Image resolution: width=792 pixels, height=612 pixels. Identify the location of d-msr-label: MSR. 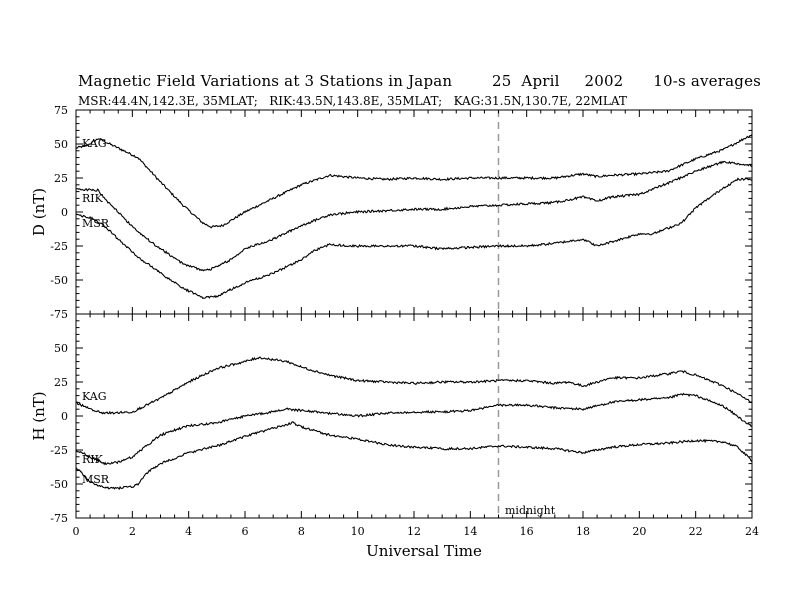
(96, 223).